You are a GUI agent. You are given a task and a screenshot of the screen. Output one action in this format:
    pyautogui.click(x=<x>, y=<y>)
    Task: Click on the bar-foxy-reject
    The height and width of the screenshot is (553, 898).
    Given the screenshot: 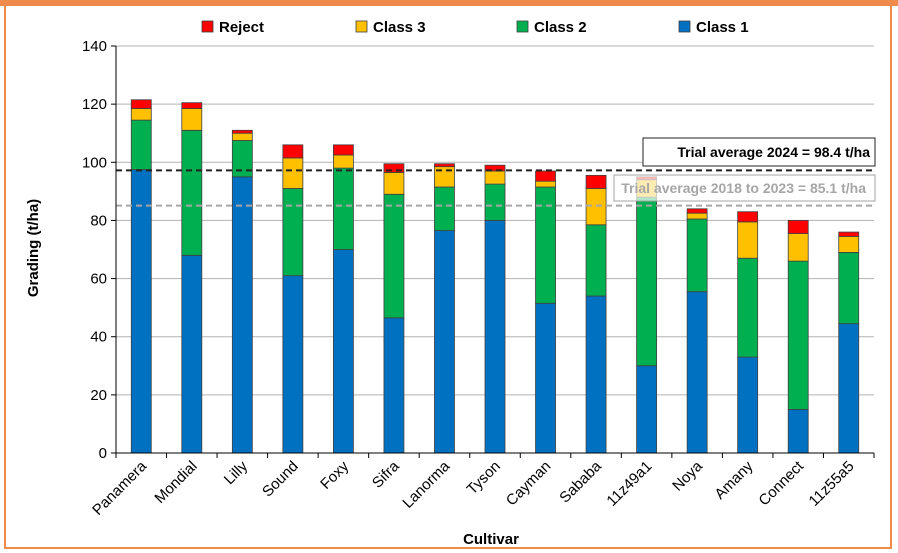 What is the action you would take?
    pyautogui.click(x=343, y=150)
    